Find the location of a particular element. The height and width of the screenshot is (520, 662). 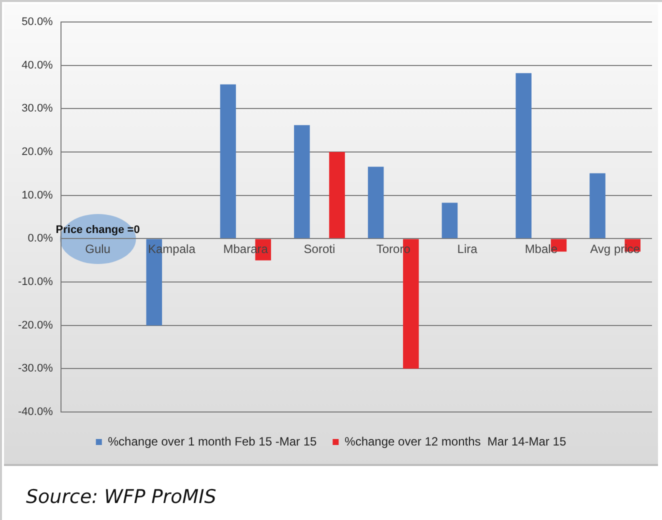

y-tick-label: 10.0% is located at coordinates (38, 195).